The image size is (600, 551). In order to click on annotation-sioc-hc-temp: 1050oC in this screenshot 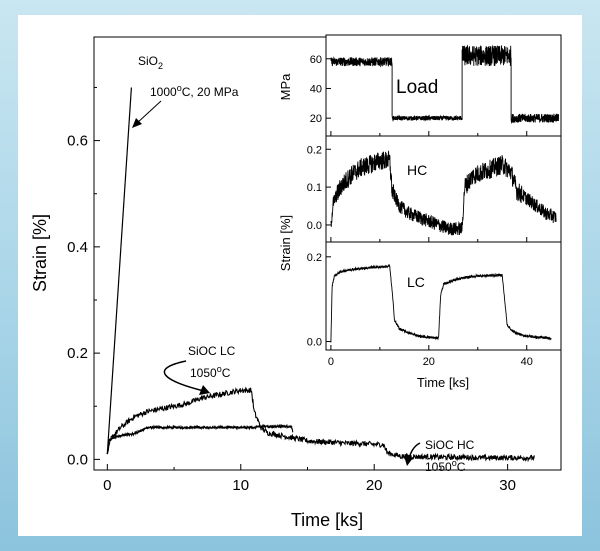, I will do `click(445, 466)`.